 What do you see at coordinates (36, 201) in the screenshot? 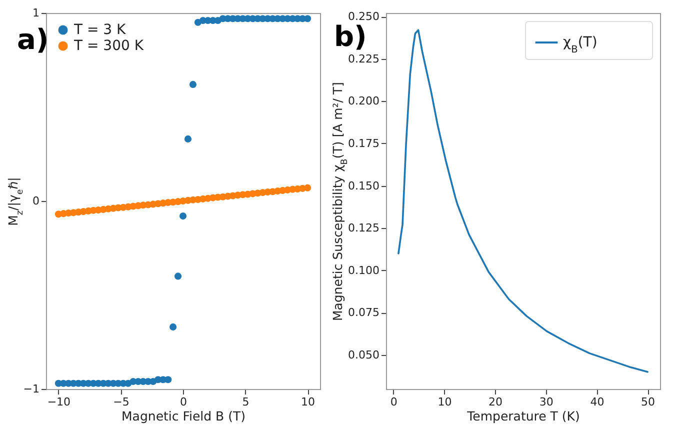
I see `y-tick-label: 0` at bounding box center [36, 201].